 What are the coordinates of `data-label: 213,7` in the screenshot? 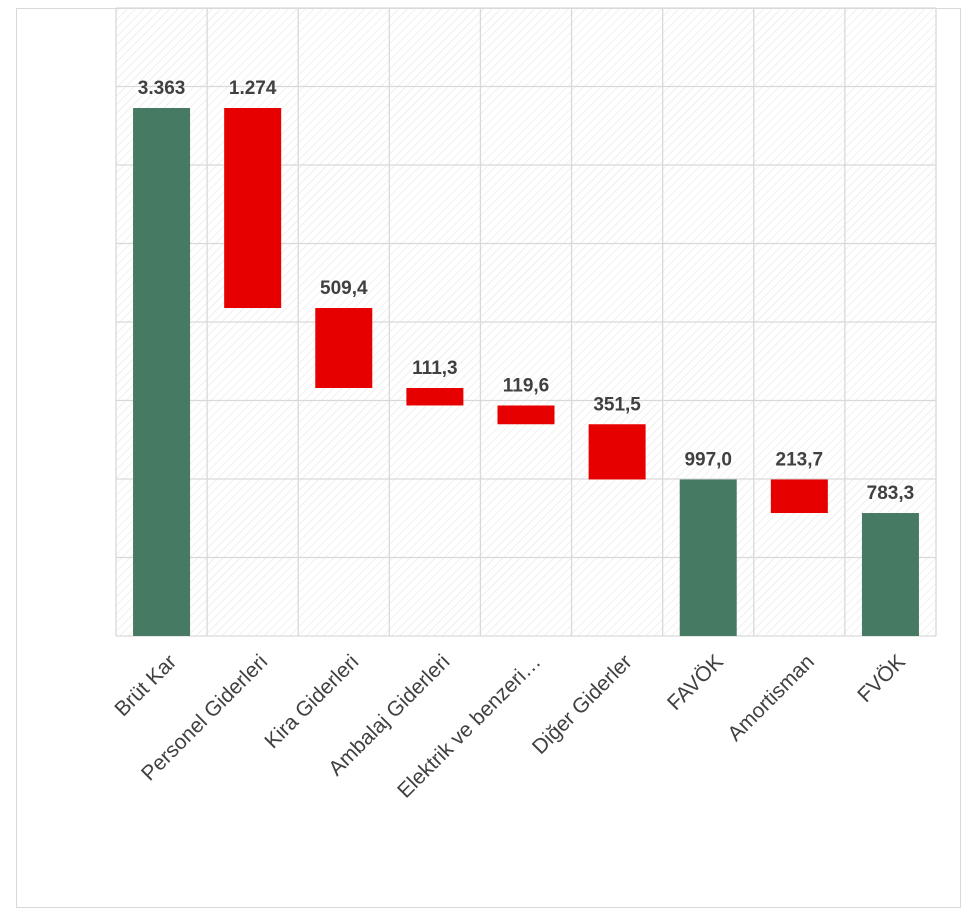 It's located at (800, 459).